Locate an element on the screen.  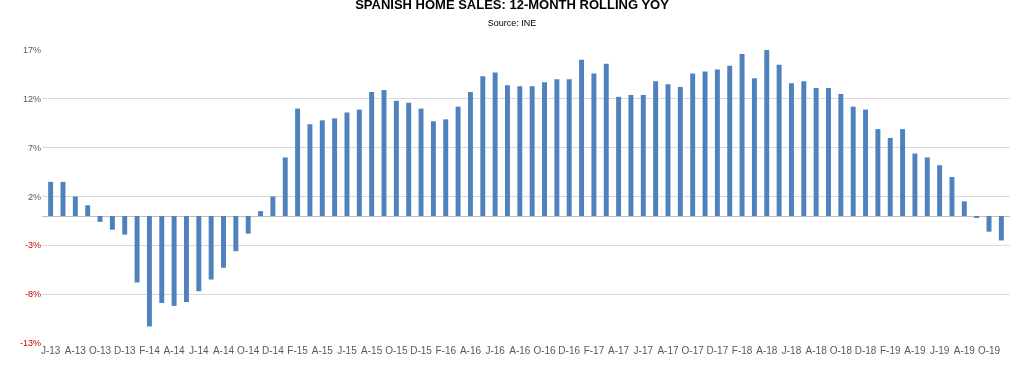
x-tick-label: J-19 is located at coordinates (939, 350).